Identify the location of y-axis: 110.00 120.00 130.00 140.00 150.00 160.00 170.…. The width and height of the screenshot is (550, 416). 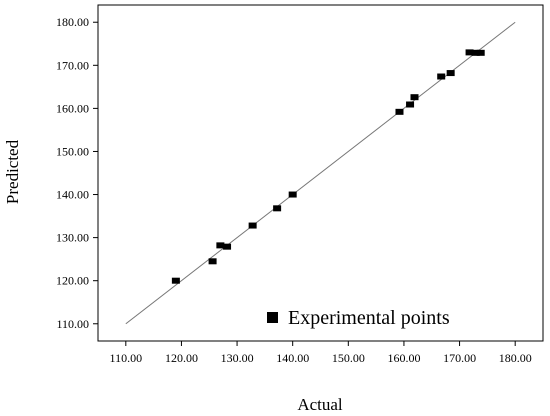
(77, 173).